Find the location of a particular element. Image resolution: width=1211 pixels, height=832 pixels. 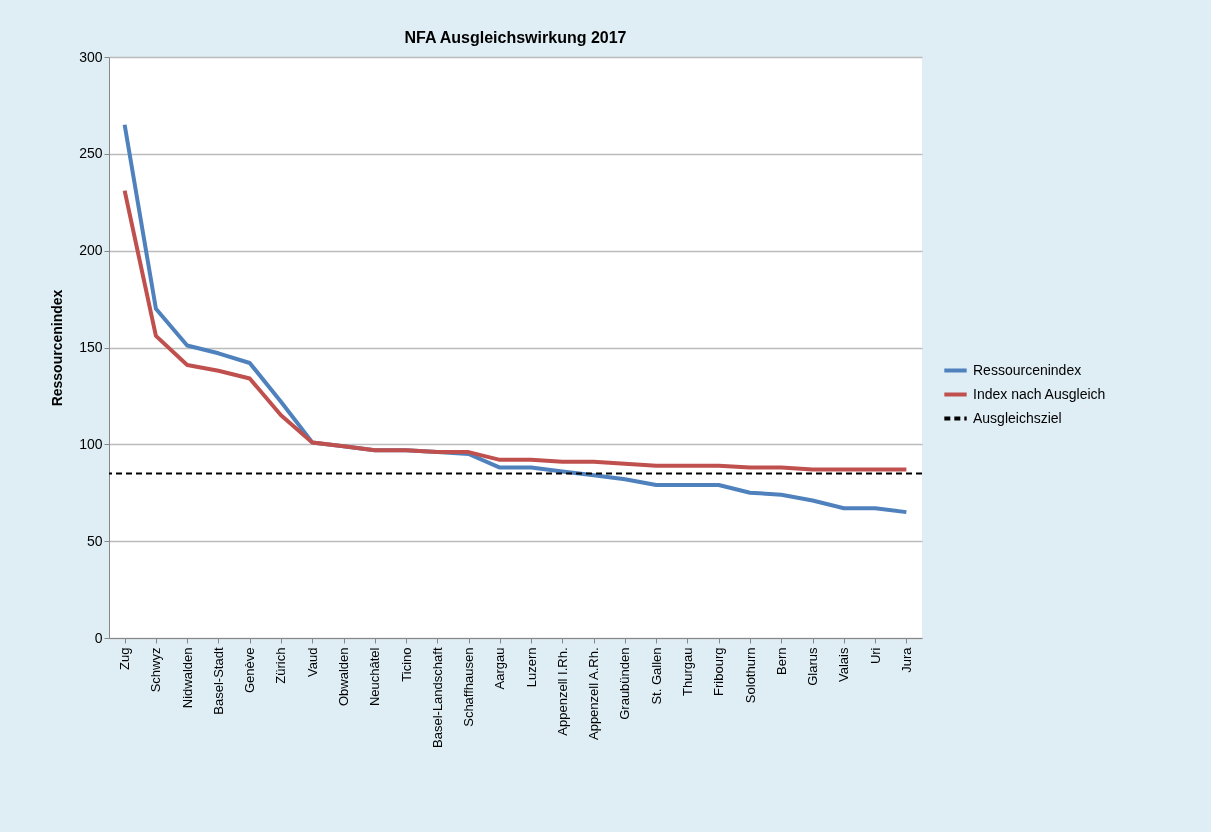

y-tick-label: 50 is located at coordinates (94, 540).